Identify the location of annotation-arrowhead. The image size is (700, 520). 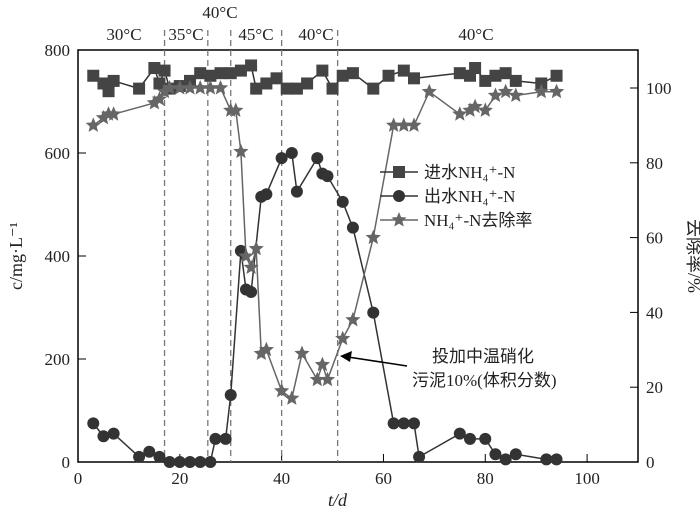
(346, 356).